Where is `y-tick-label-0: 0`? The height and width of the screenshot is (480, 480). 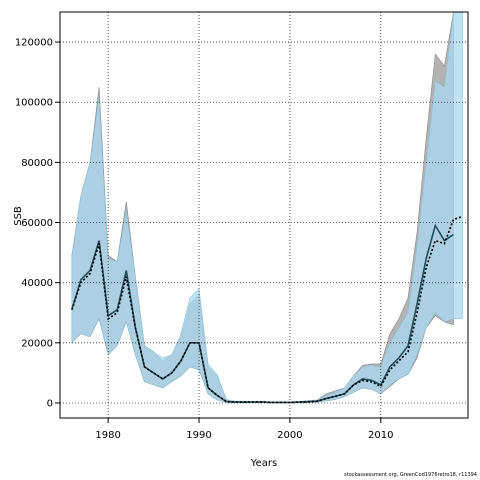
y-tick-label-0: 0 is located at coordinates (50, 403).